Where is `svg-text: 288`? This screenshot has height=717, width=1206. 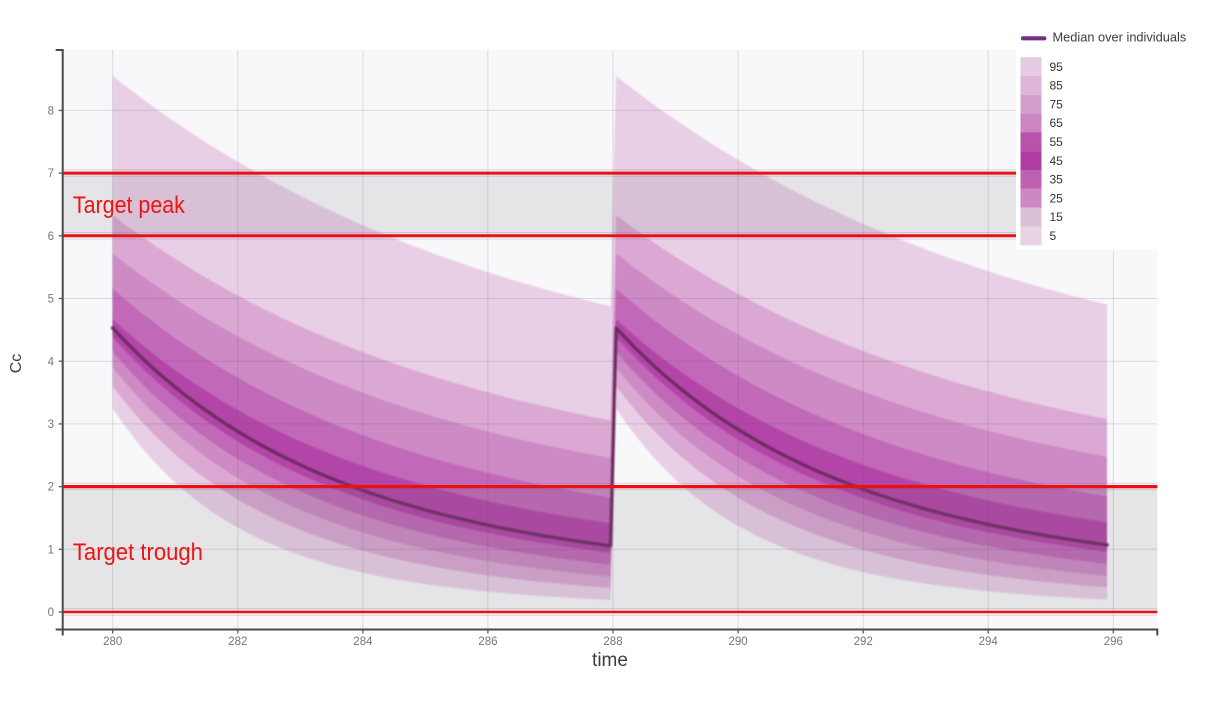 svg-text: 288 is located at coordinates (612, 642).